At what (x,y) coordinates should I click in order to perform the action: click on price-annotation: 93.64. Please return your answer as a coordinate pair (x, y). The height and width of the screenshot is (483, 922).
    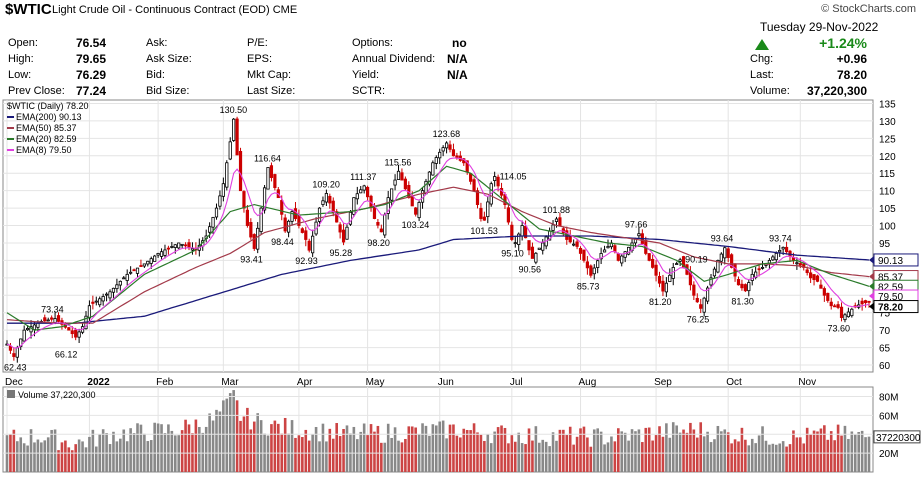
    Looking at the image, I should click on (722, 239).